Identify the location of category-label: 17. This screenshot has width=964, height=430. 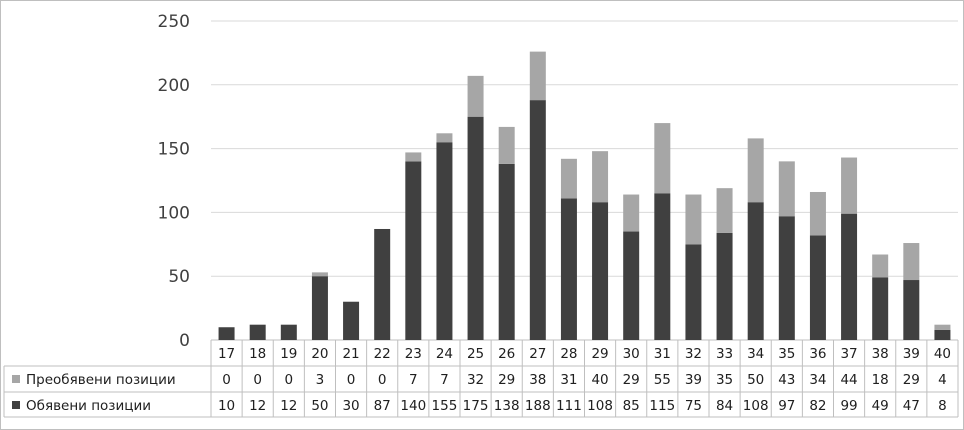
(226, 354).